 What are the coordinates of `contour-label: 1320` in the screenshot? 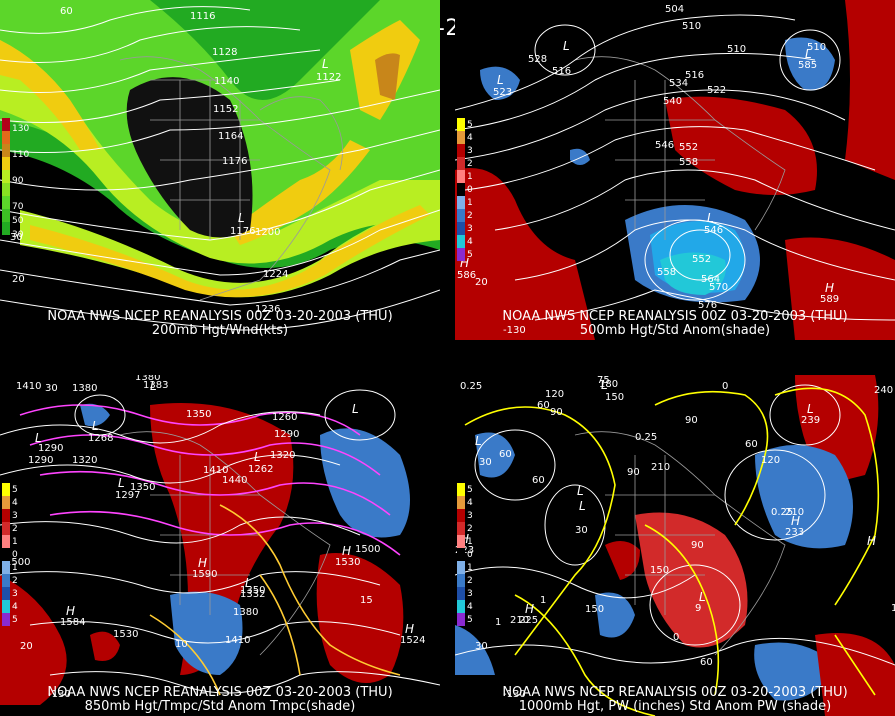 It's located at (282, 455).